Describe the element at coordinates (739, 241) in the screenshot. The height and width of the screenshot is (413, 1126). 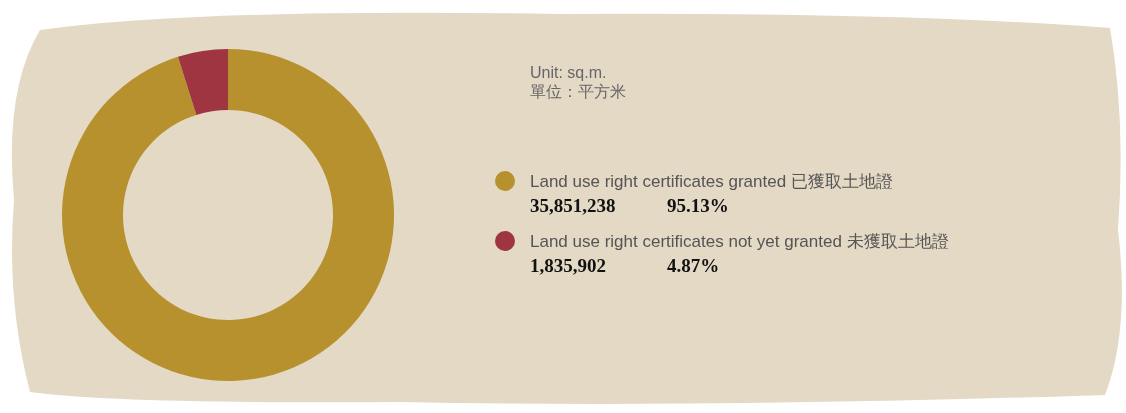
I see `legend-label: Land use right certificates not yet granted 未獲取土地證` at that location.